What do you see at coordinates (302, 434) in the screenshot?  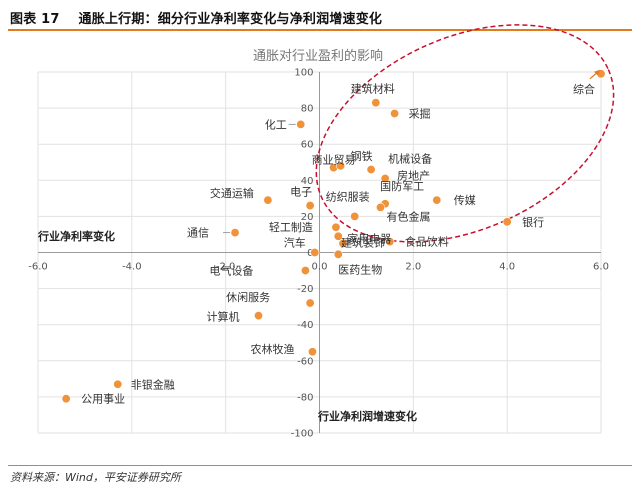 I see `y-tick-label: -100` at bounding box center [302, 434].